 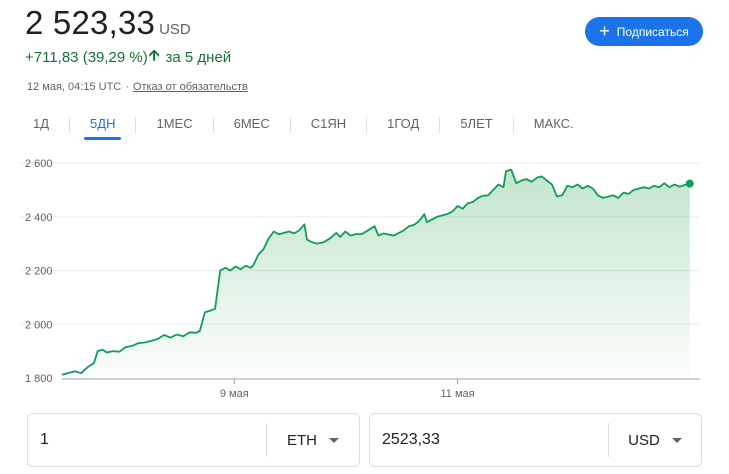 I want to click on quote-meta: 12 мая, 04:15 UTC · Отказ от обязательств, so click(x=137, y=87).